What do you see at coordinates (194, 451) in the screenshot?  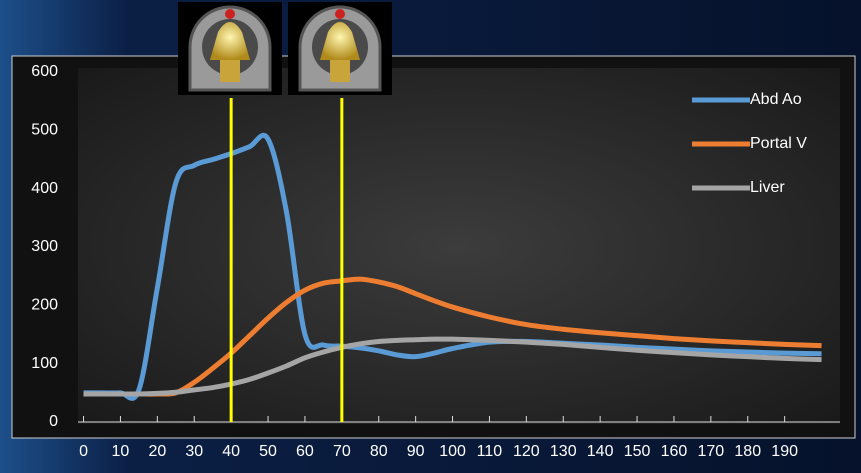 I see `x-tick-label: 30` at bounding box center [194, 451].